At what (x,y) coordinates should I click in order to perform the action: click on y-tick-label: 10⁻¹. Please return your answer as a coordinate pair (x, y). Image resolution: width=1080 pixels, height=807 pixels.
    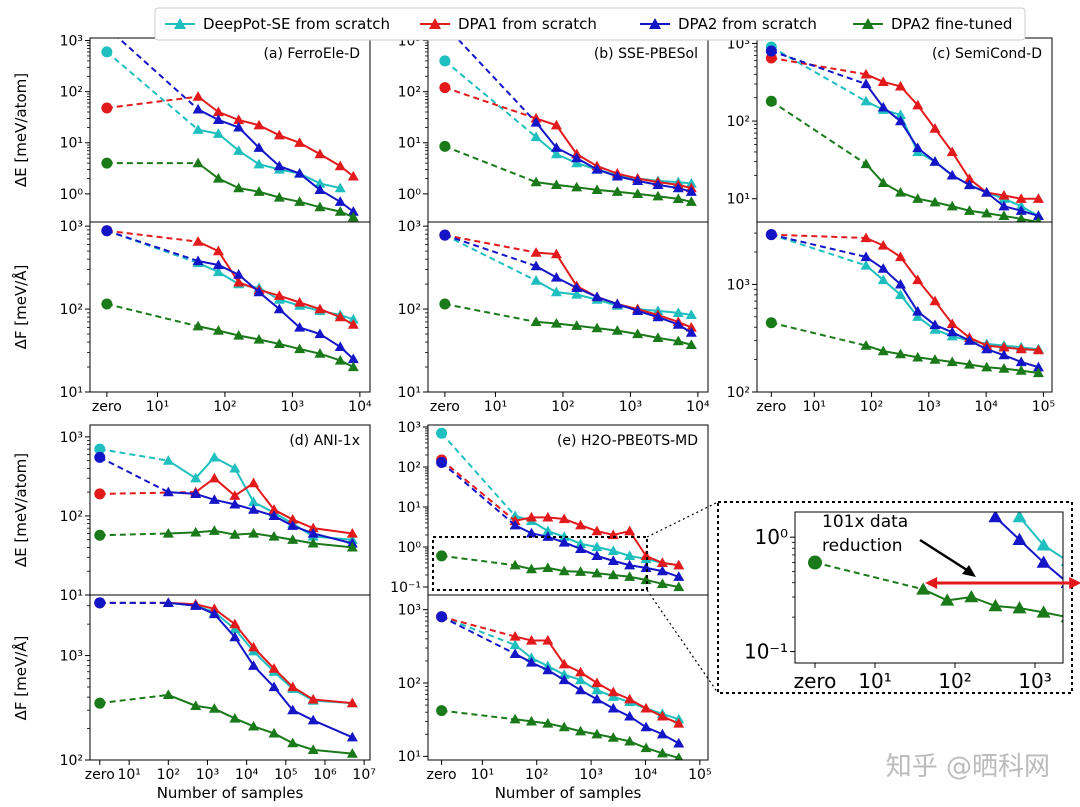
    Looking at the image, I should click on (766, 652).